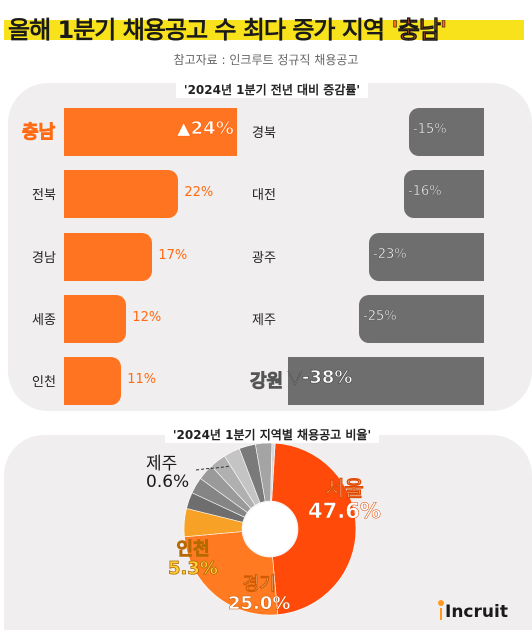 This screenshot has height=630, width=532. What do you see at coordinates (44, 195) in the screenshot?
I see `bar-category-label: 전북` at bounding box center [44, 195].